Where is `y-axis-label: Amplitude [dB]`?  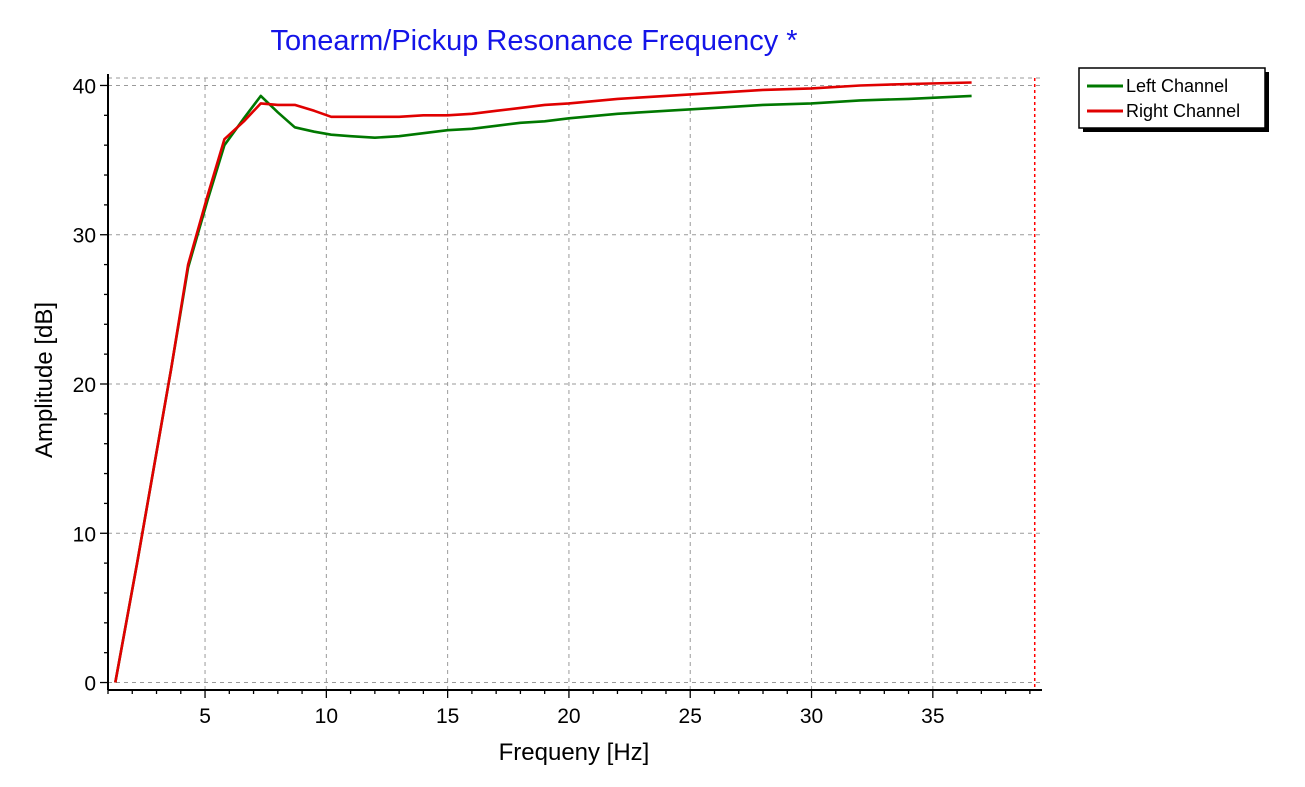 y-axis-label: Amplitude [dB] is located at coordinates (44, 380).